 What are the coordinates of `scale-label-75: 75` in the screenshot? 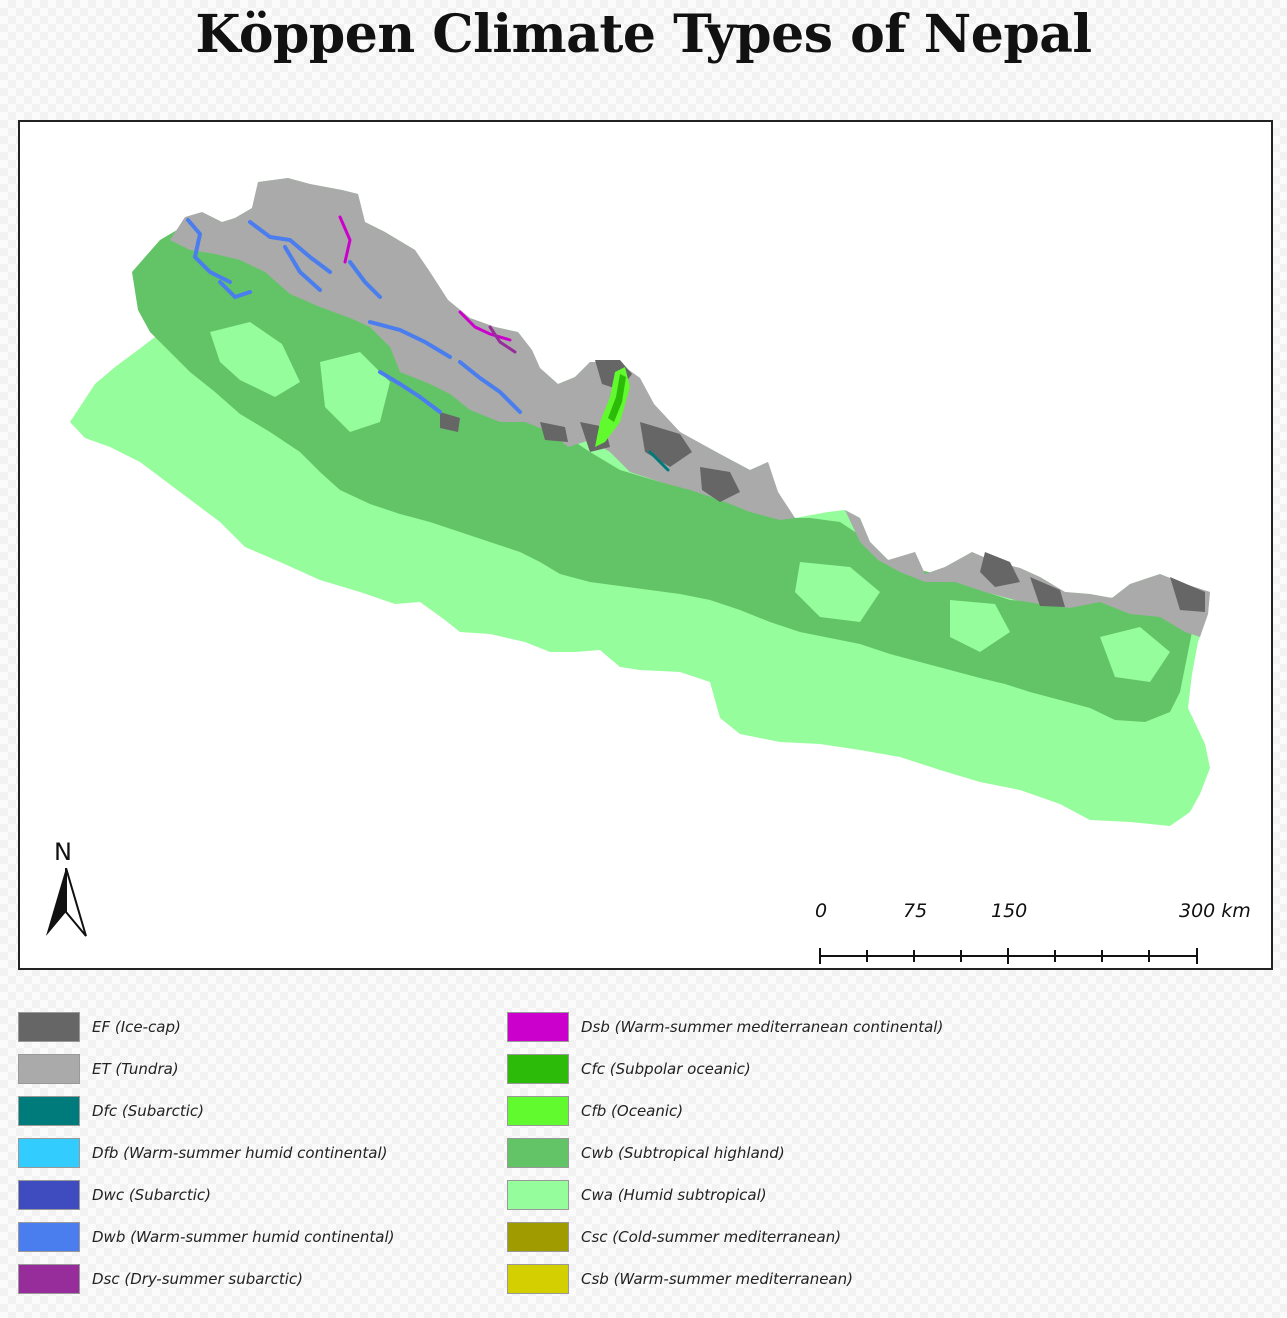 It's located at (915, 911).